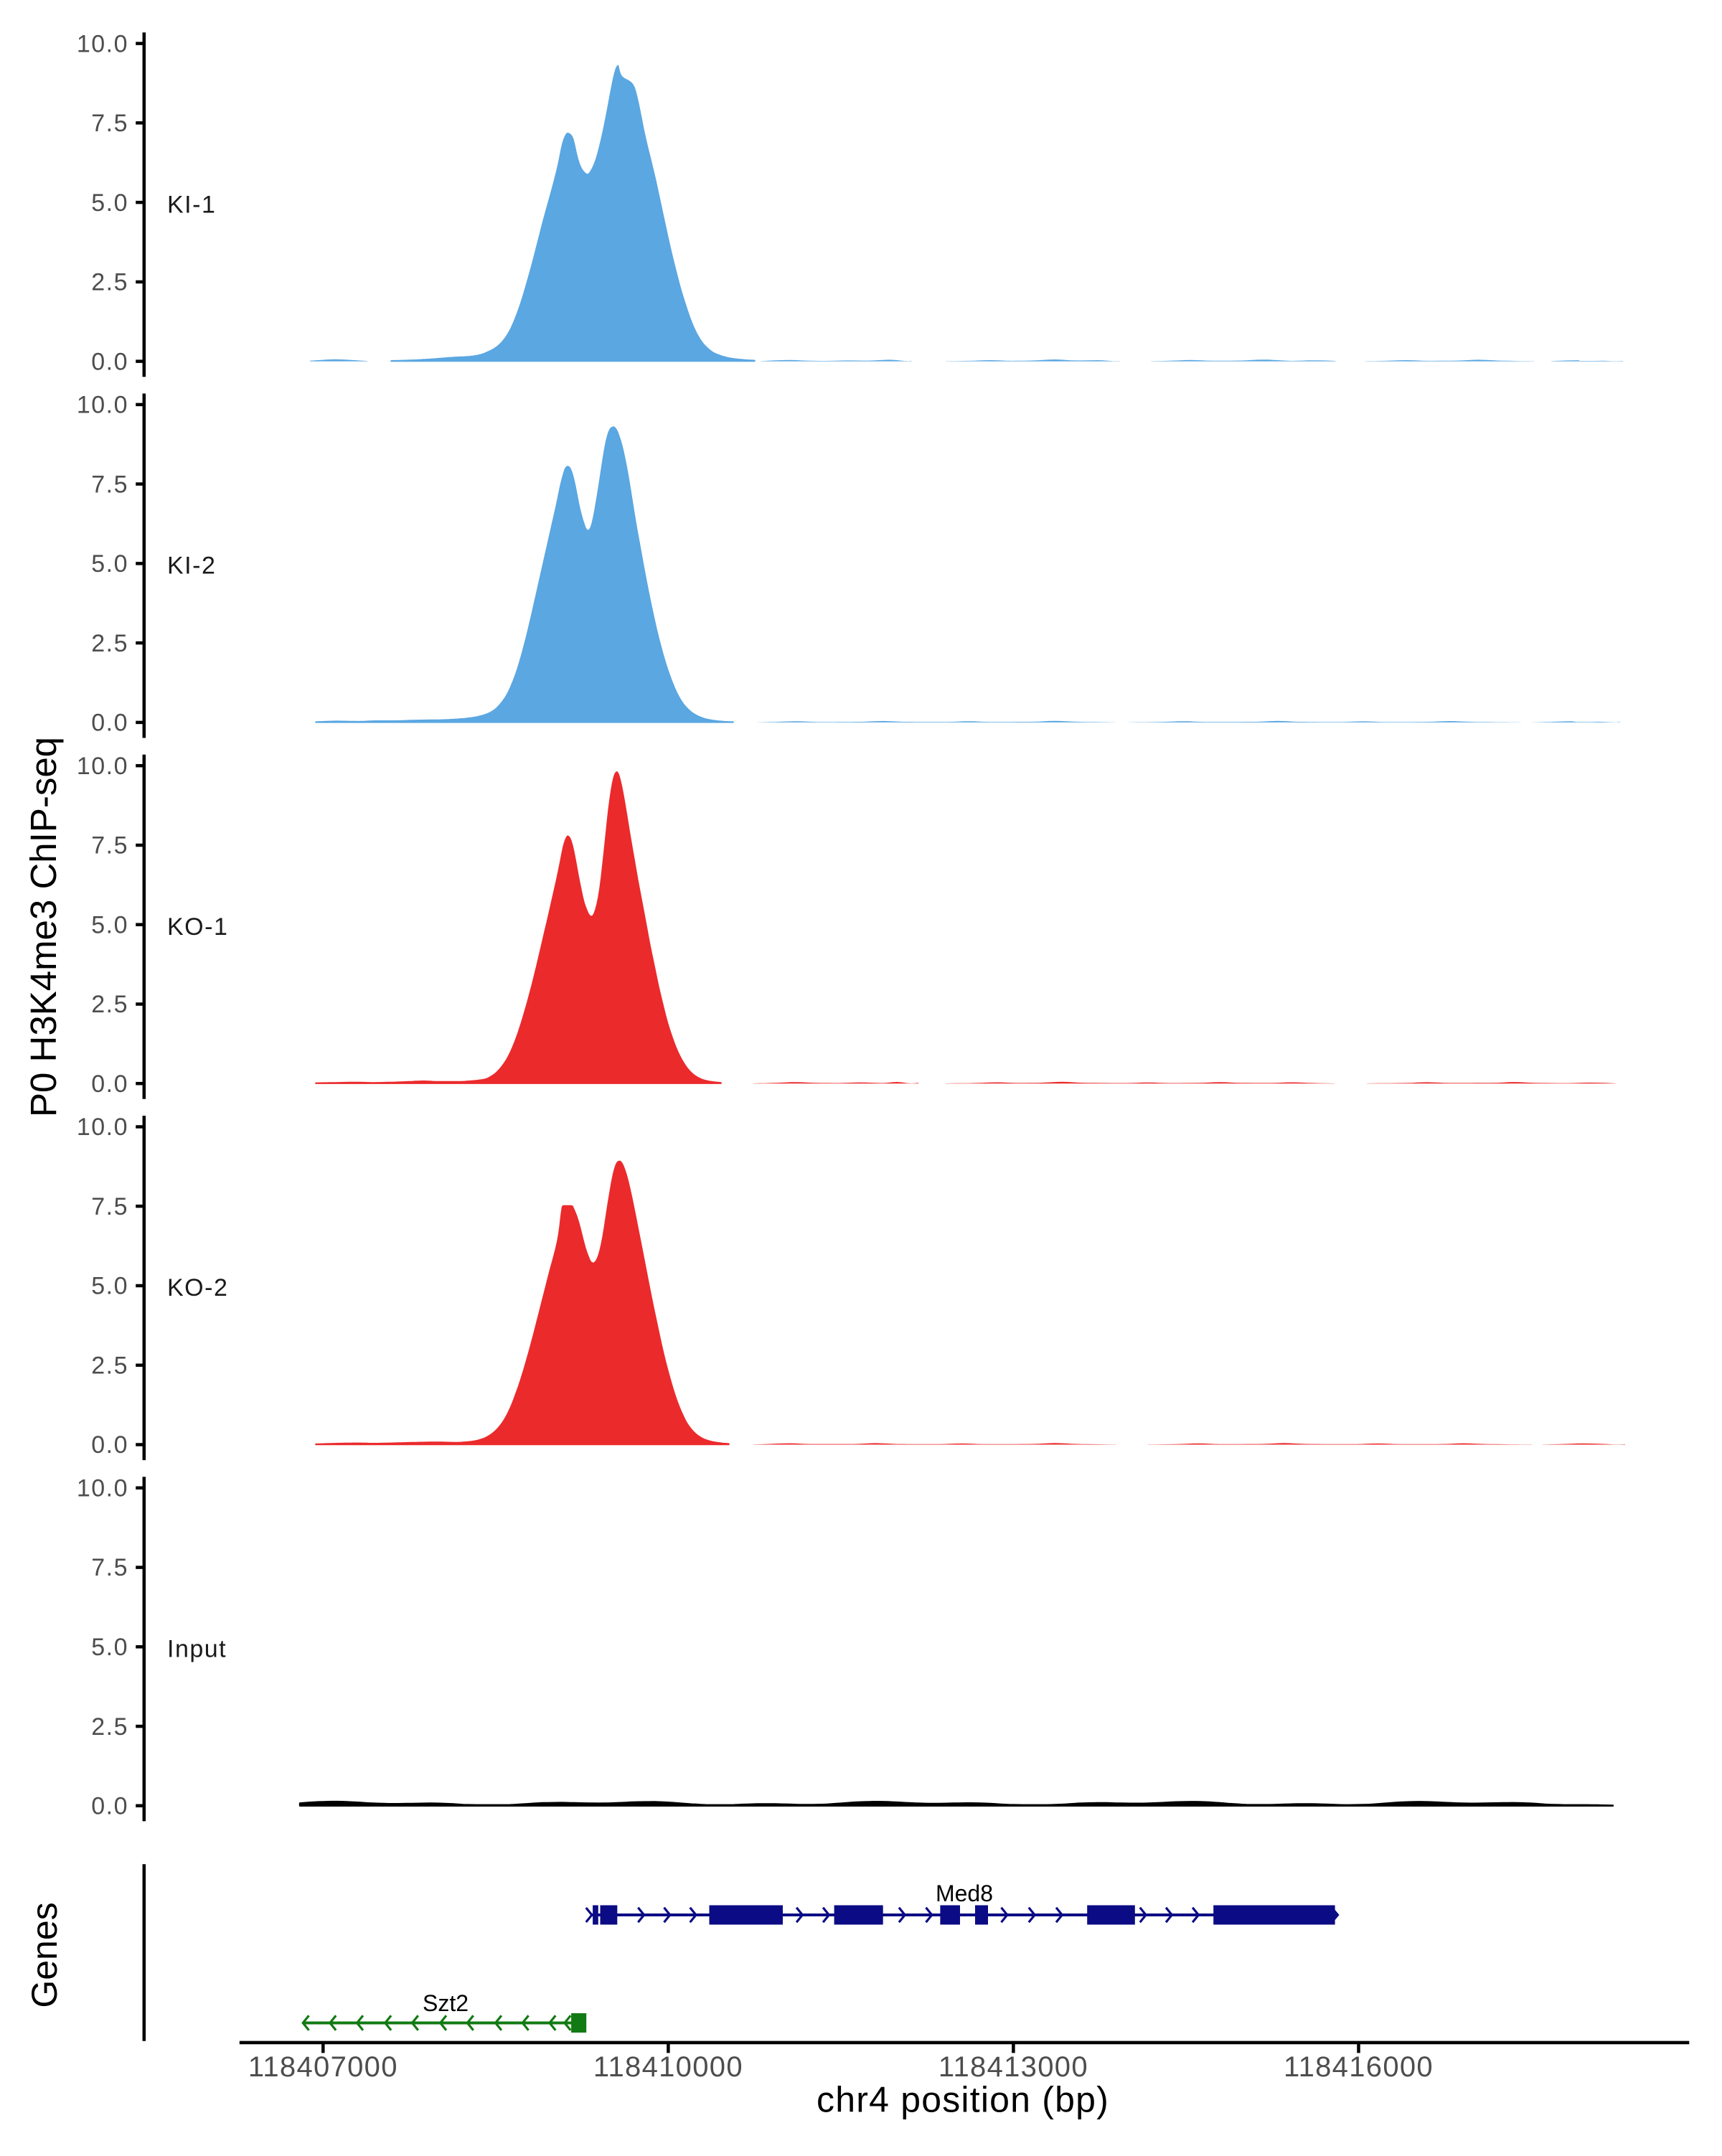  I want to click on svg-text: KI-1, so click(192, 205).